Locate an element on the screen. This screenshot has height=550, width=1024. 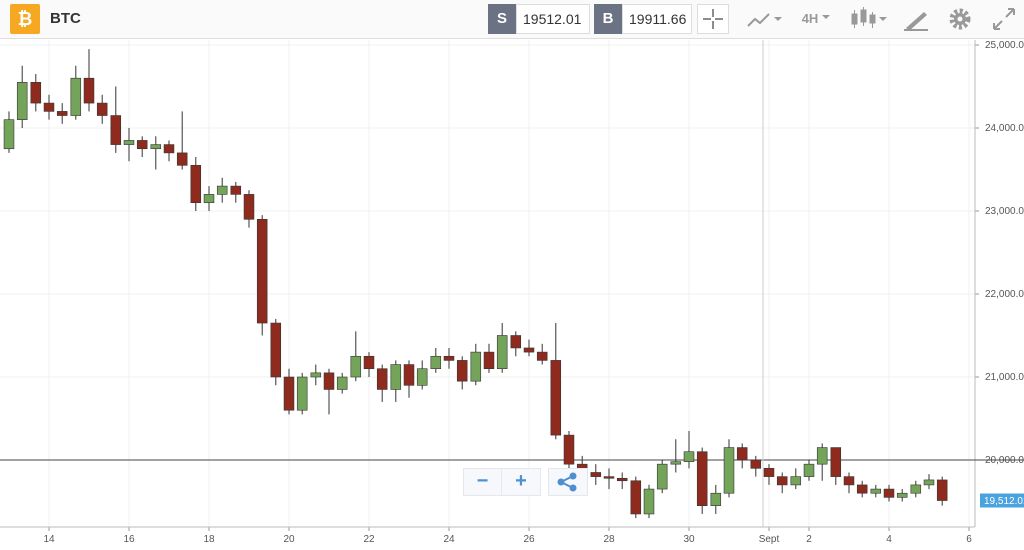
crosshair-button is located at coordinates (713, 19).